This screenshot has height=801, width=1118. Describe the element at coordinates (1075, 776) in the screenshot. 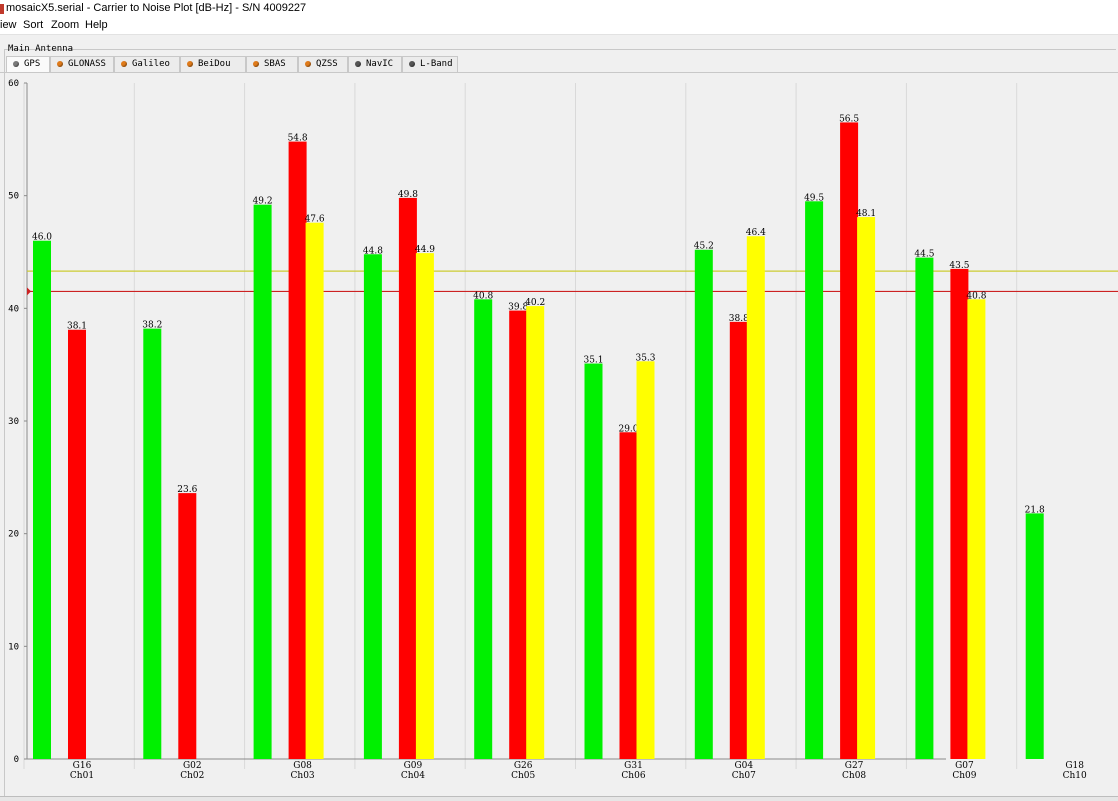

I see `channel-label: Ch10` at that location.